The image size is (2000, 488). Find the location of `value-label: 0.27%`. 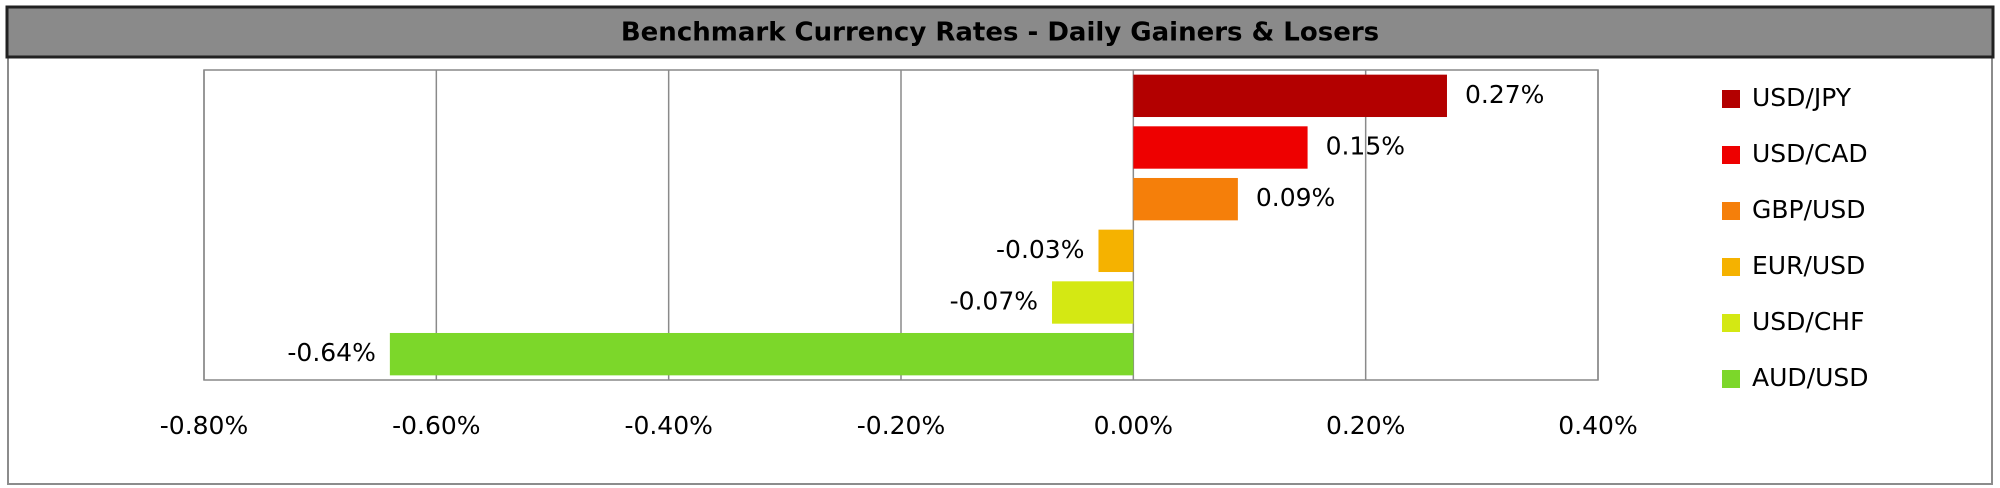

value-label: 0.27% is located at coordinates (1504, 94).